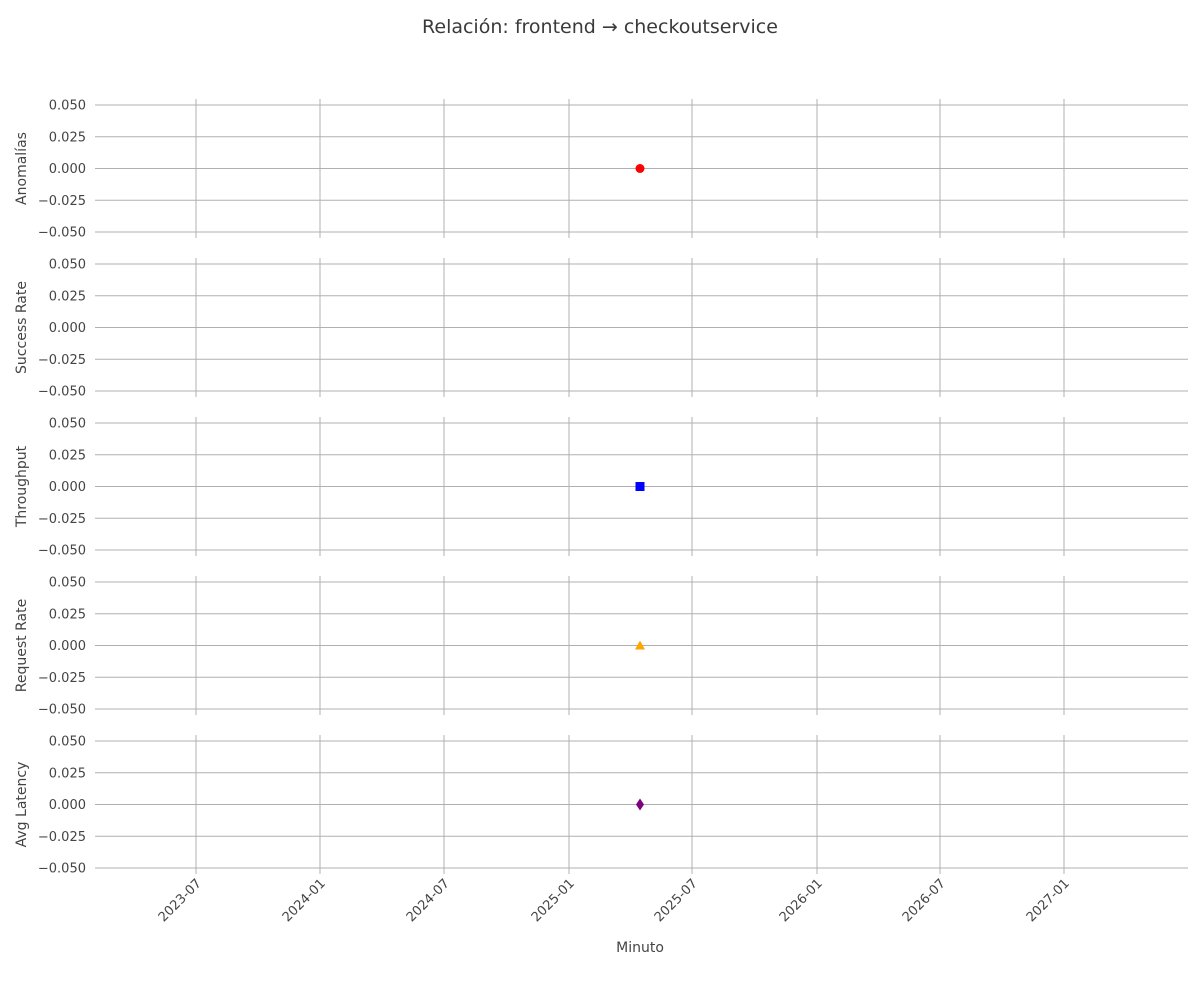 Image resolution: width=1200 pixels, height=1000 pixels. What do you see at coordinates (676, 900) in the screenshot?
I see `x-tick-label: 2025-07` at bounding box center [676, 900].